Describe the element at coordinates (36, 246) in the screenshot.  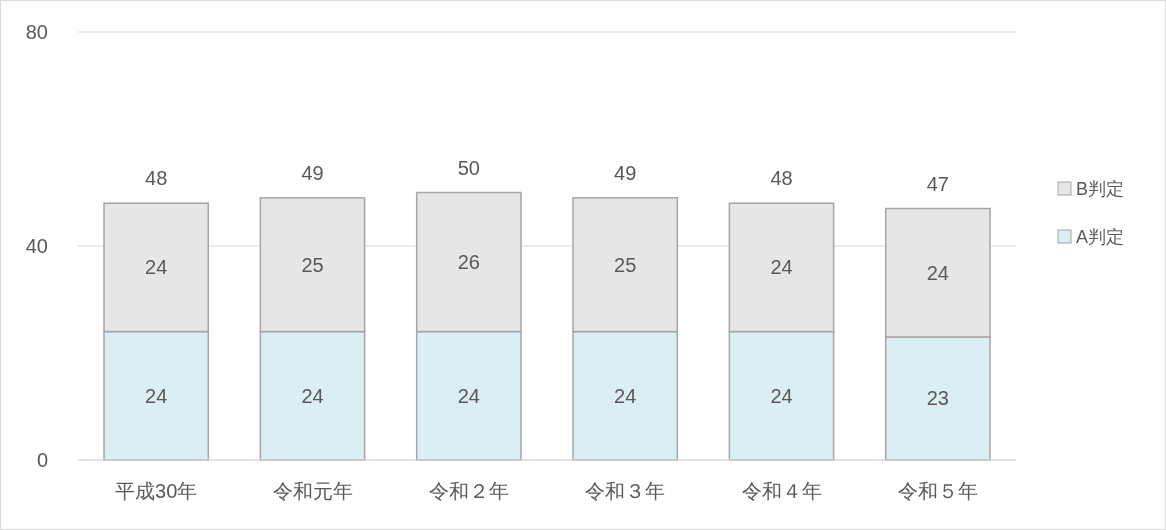
I see `y-tick-label: 40` at that location.